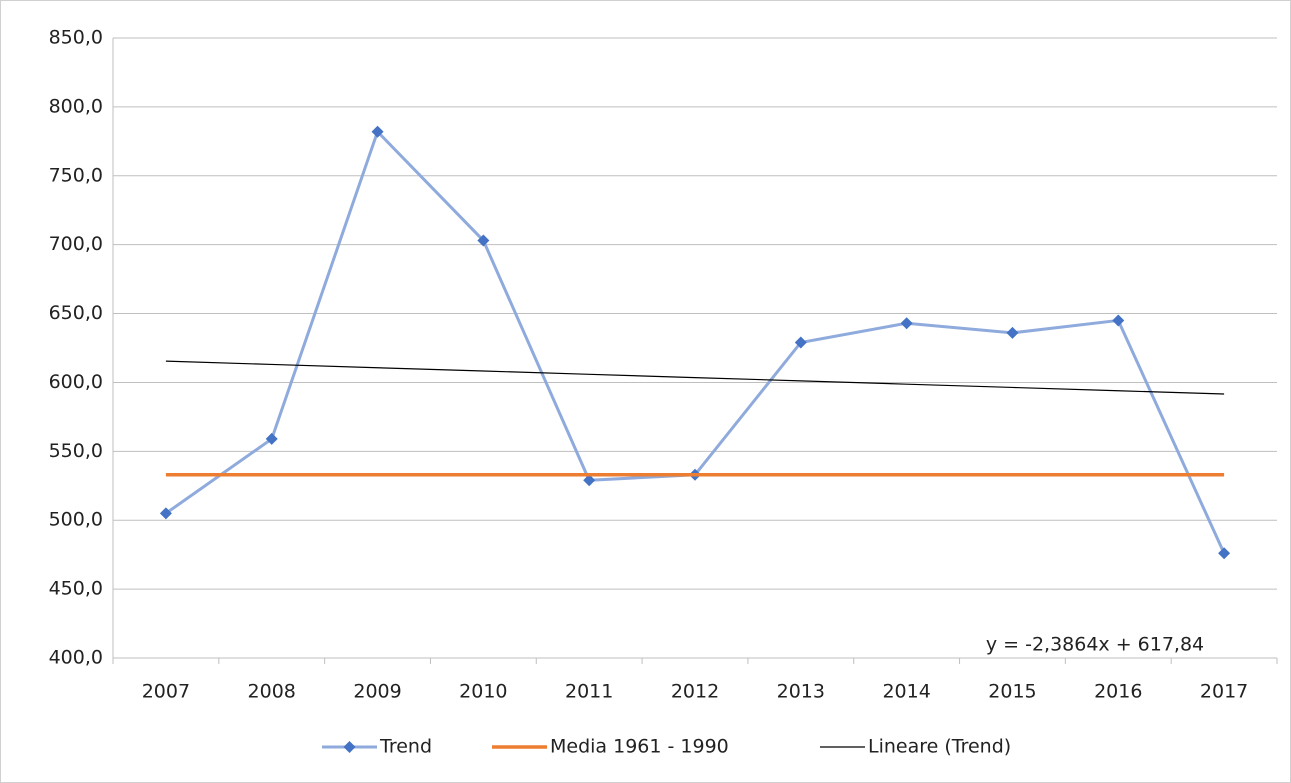 This screenshot has height=783, width=1291. I want to click on y-tick-label: 450,0, so click(76, 589).